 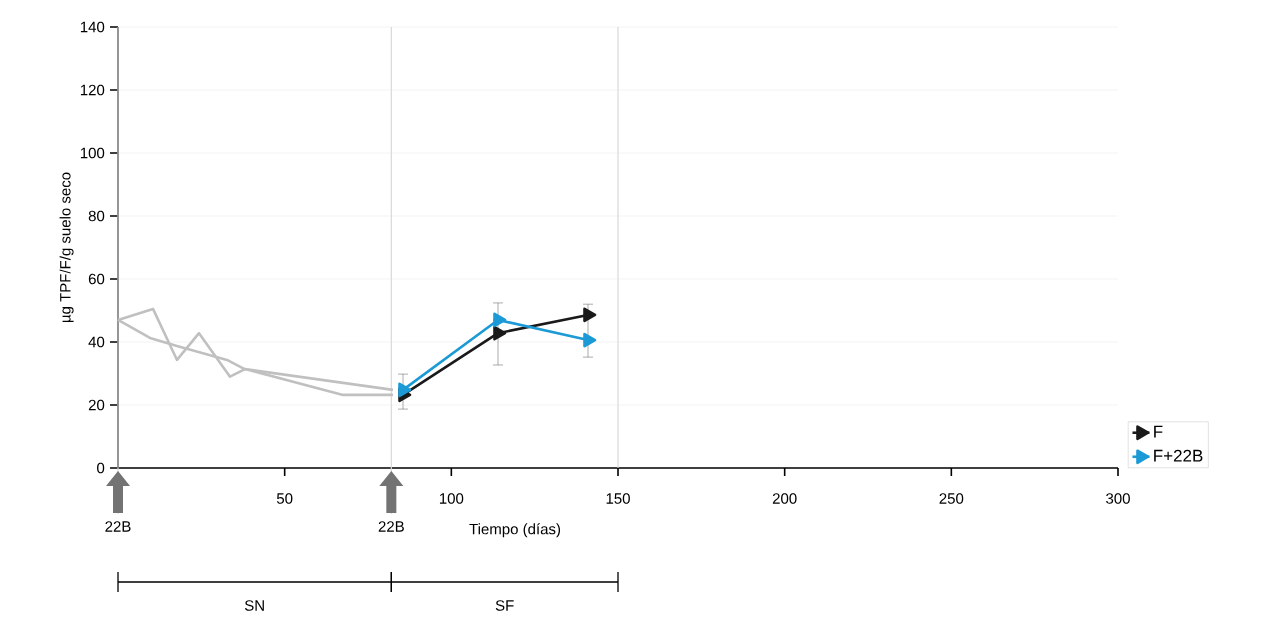 What do you see at coordinates (96, 405) in the screenshot?
I see `y-tick-label: 20` at bounding box center [96, 405].